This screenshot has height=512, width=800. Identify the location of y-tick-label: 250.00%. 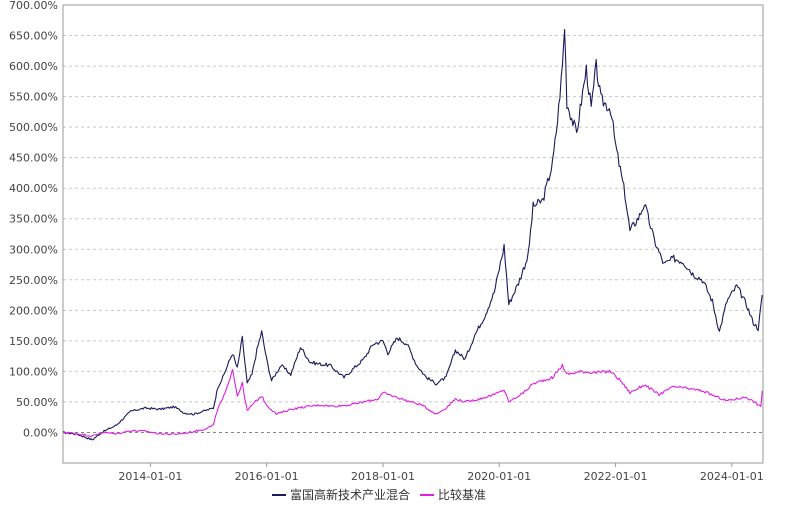
(33, 280).